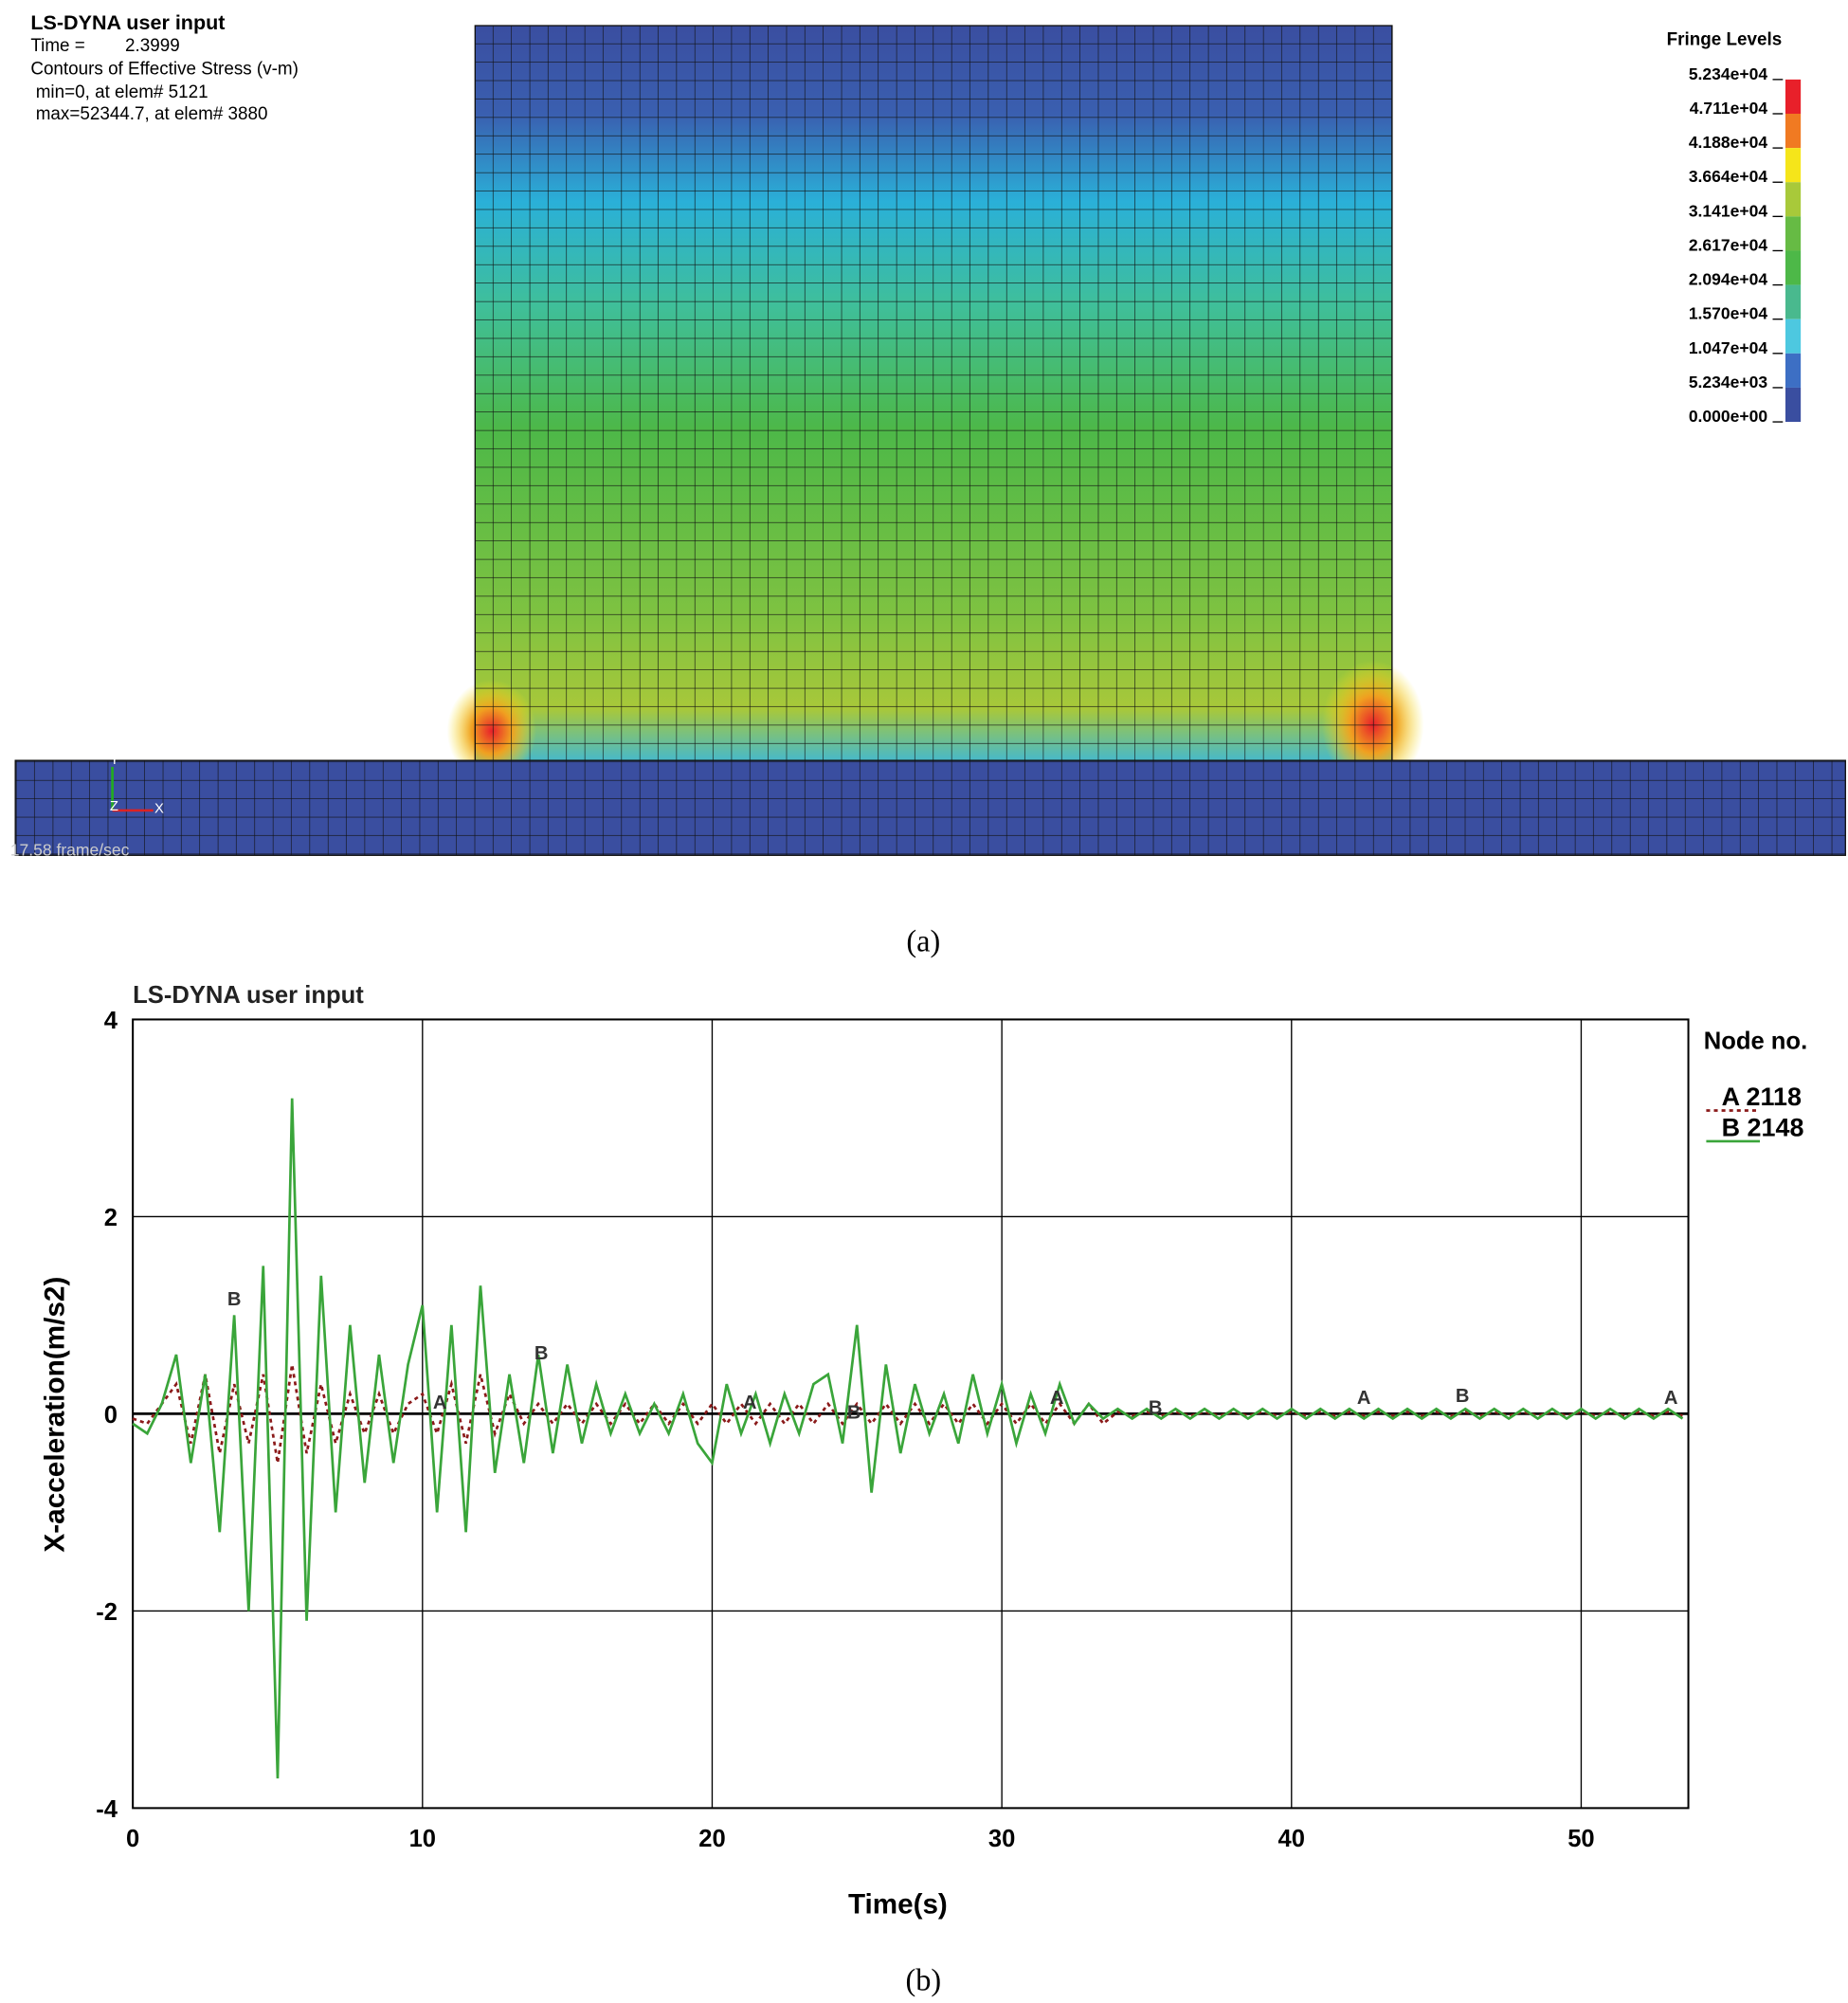 The image size is (1848, 2003). I want to click on fringe-label: 5.234e+03, so click(1729, 382).